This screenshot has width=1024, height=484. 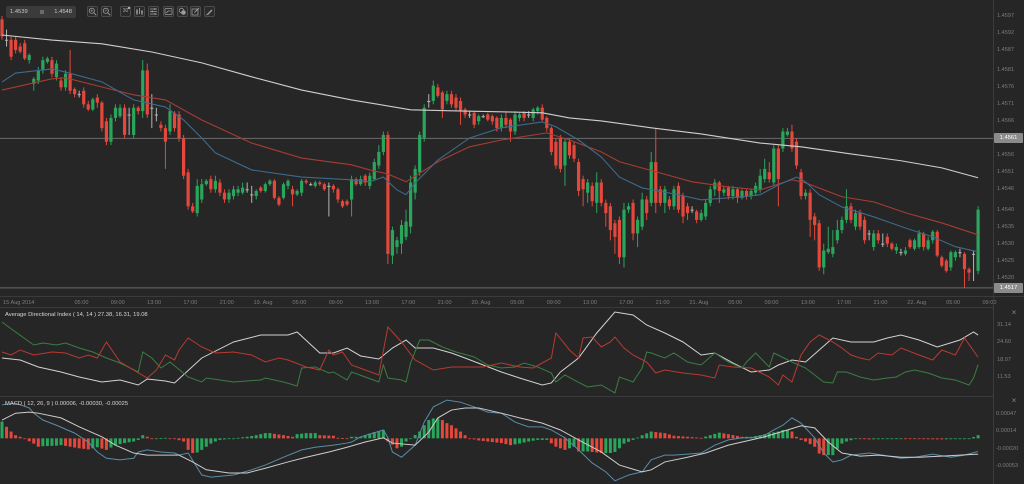 What do you see at coordinates (1006, 172) in the screenshot?
I see `price-axis-label: 1.4551` at bounding box center [1006, 172].